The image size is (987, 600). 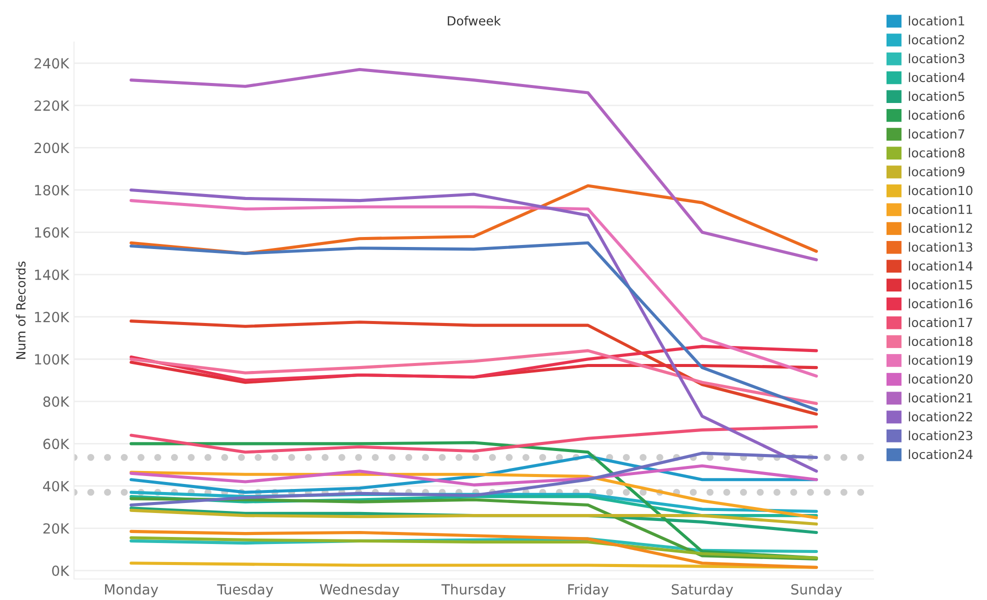 I want to click on y-tick-label: 160K, so click(x=52, y=232).